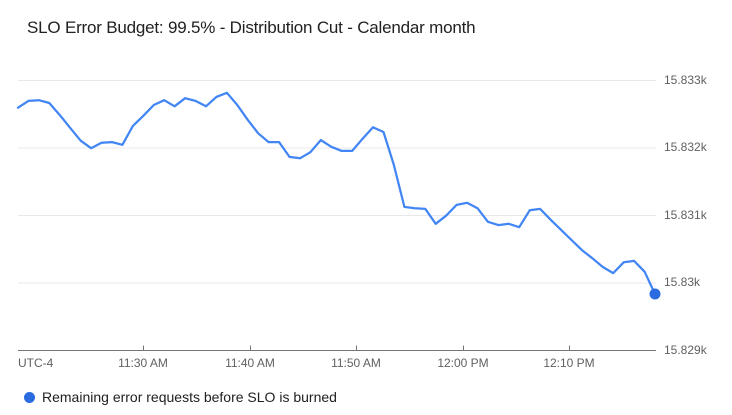 The height and width of the screenshot is (415, 732). What do you see at coordinates (143, 363) in the screenshot?
I see `x-axis-label: 11:30 AM` at bounding box center [143, 363].